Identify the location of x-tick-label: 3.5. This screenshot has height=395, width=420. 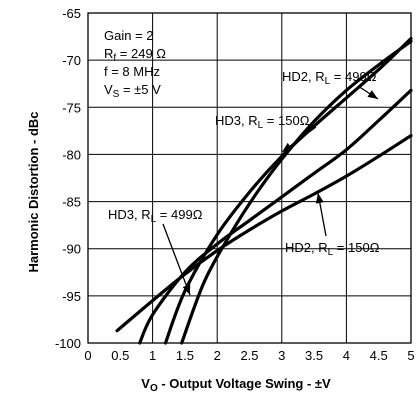
(314, 355).